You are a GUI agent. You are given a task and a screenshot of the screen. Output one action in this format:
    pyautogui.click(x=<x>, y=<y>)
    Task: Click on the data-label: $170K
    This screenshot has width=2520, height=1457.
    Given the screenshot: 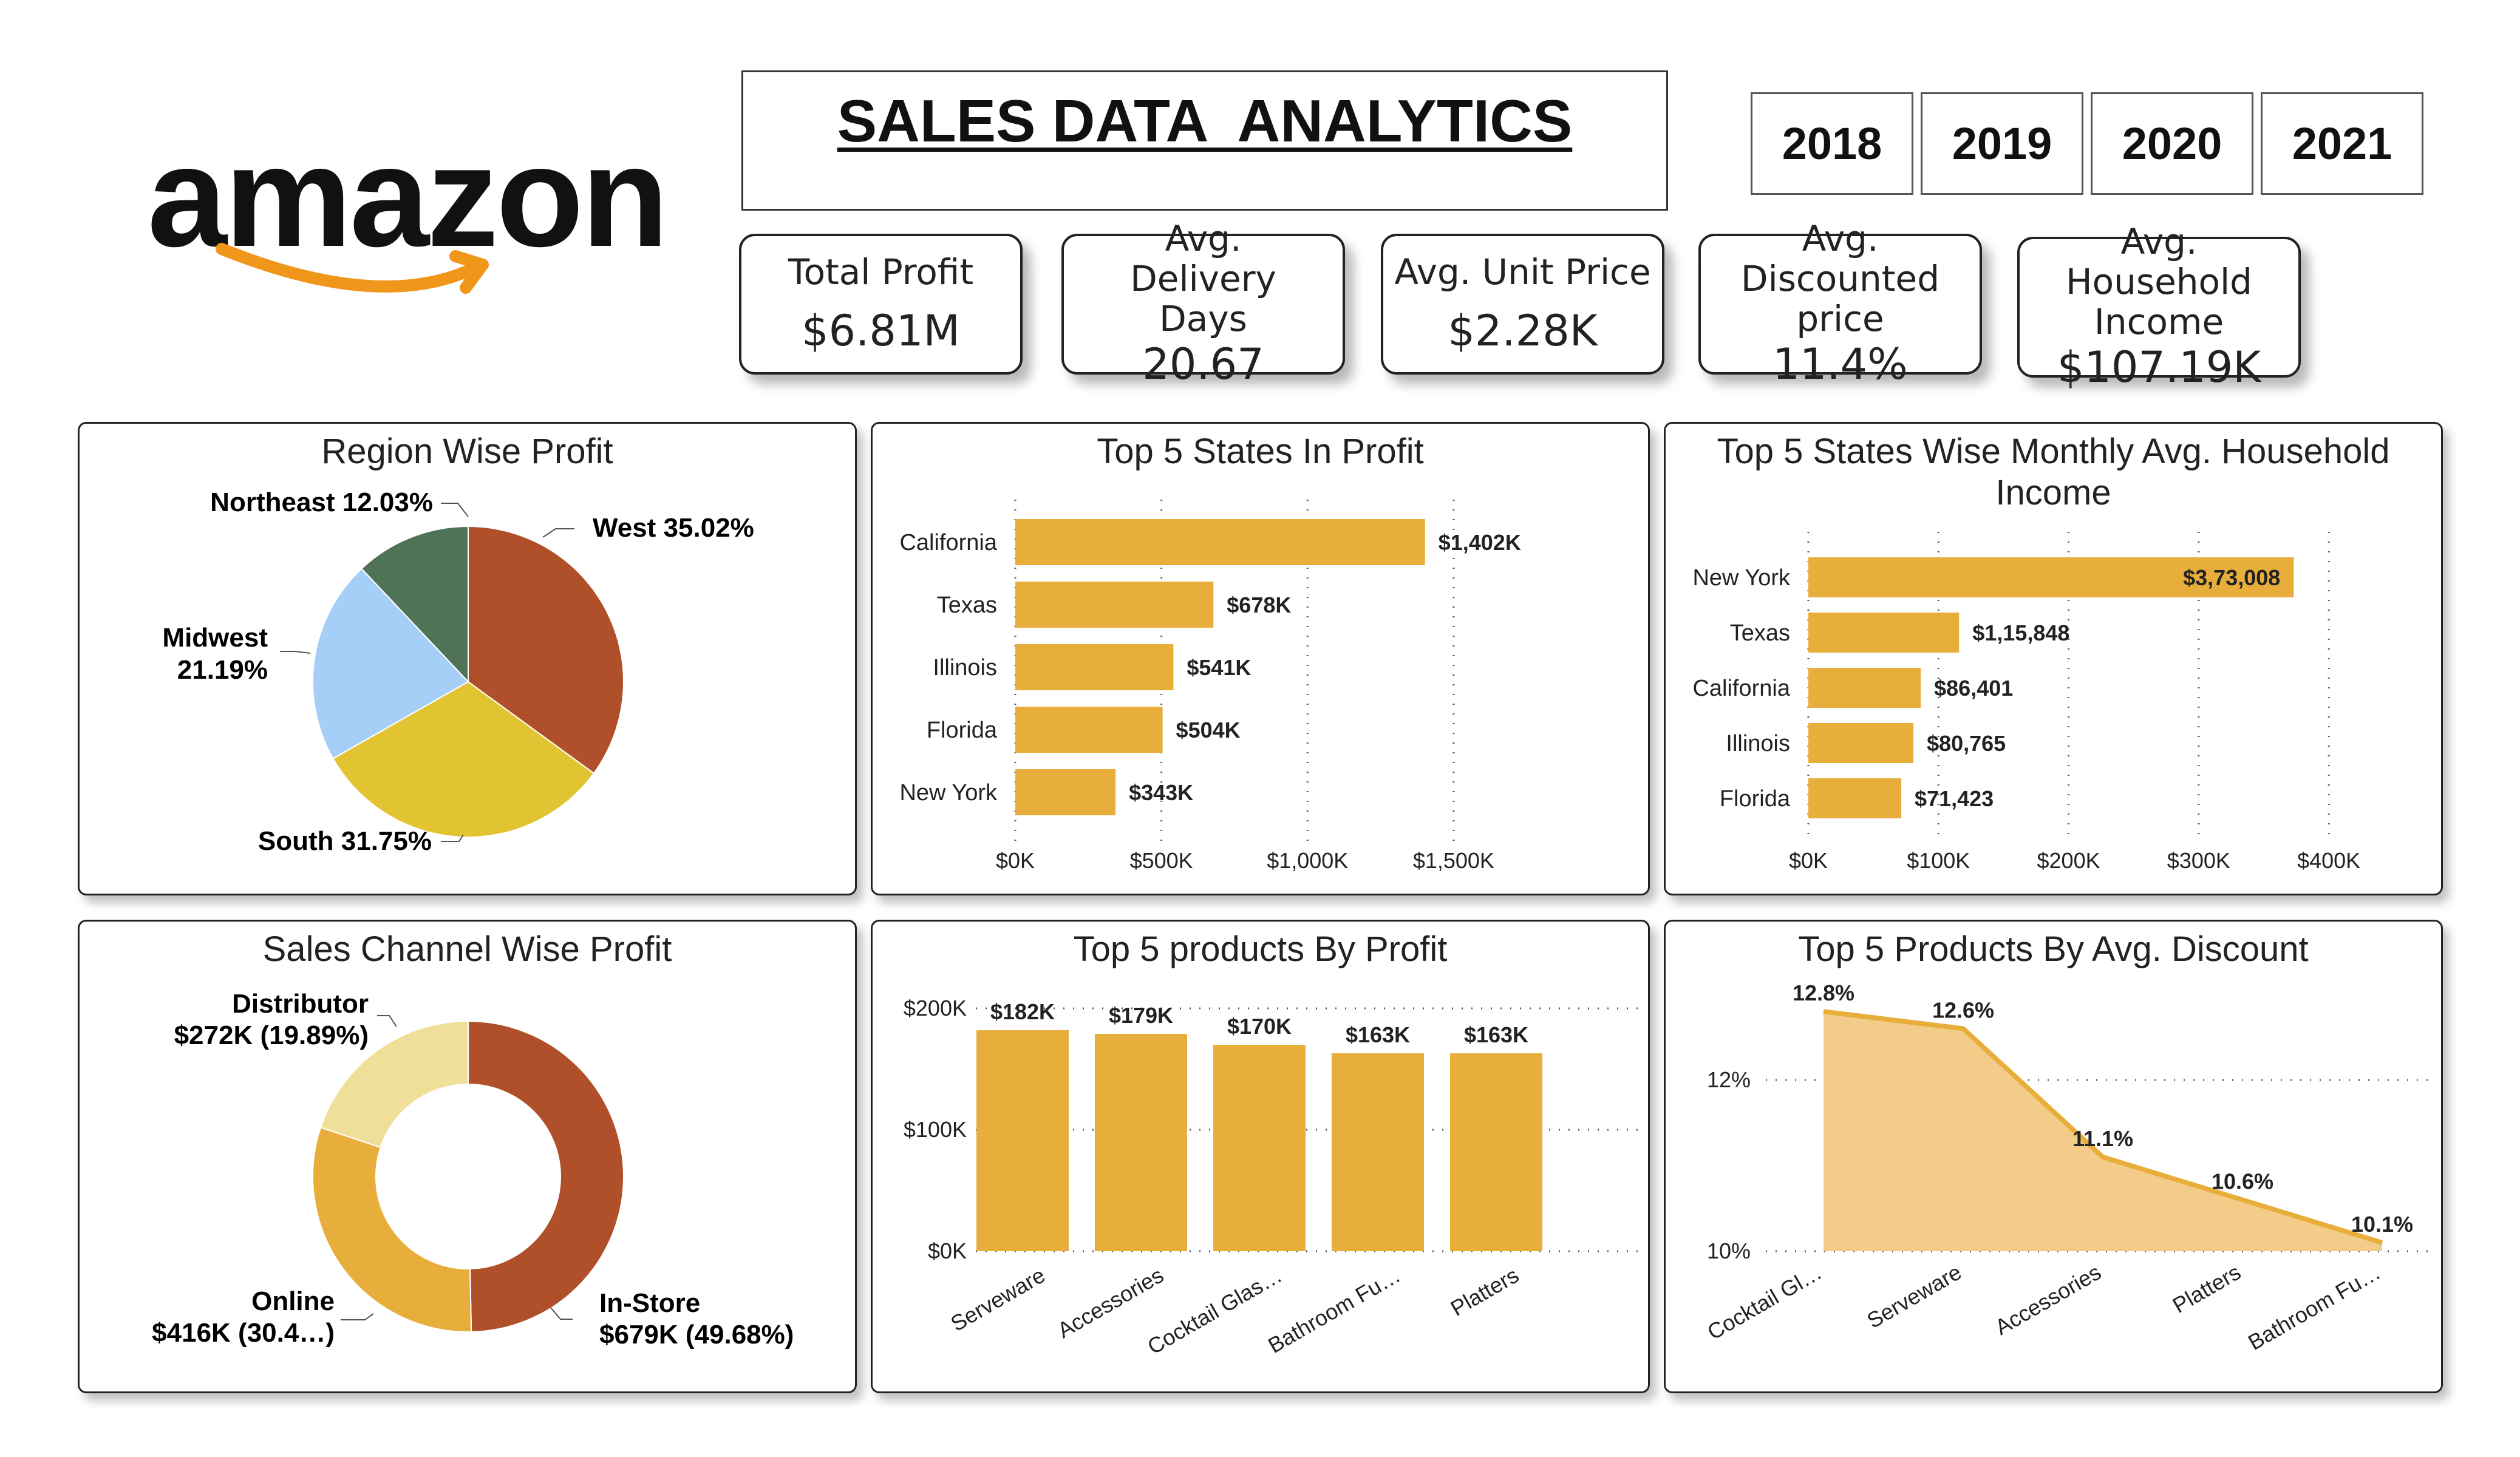 What is the action you would take?
    pyautogui.click(x=1259, y=1026)
    